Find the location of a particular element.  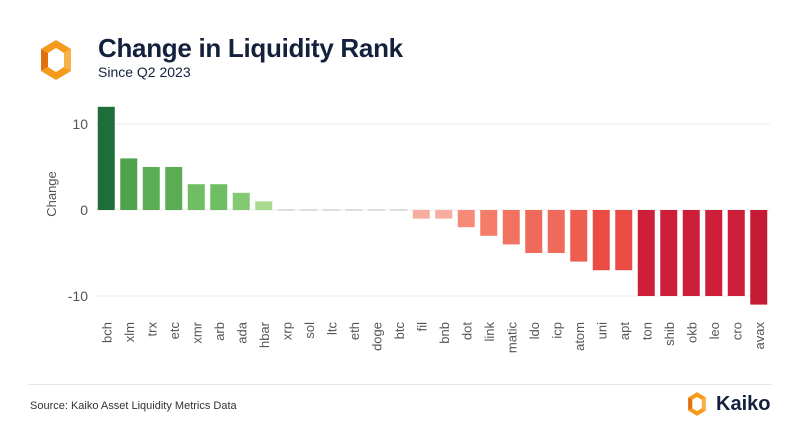

bar-trx is located at coordinates (151, 188).